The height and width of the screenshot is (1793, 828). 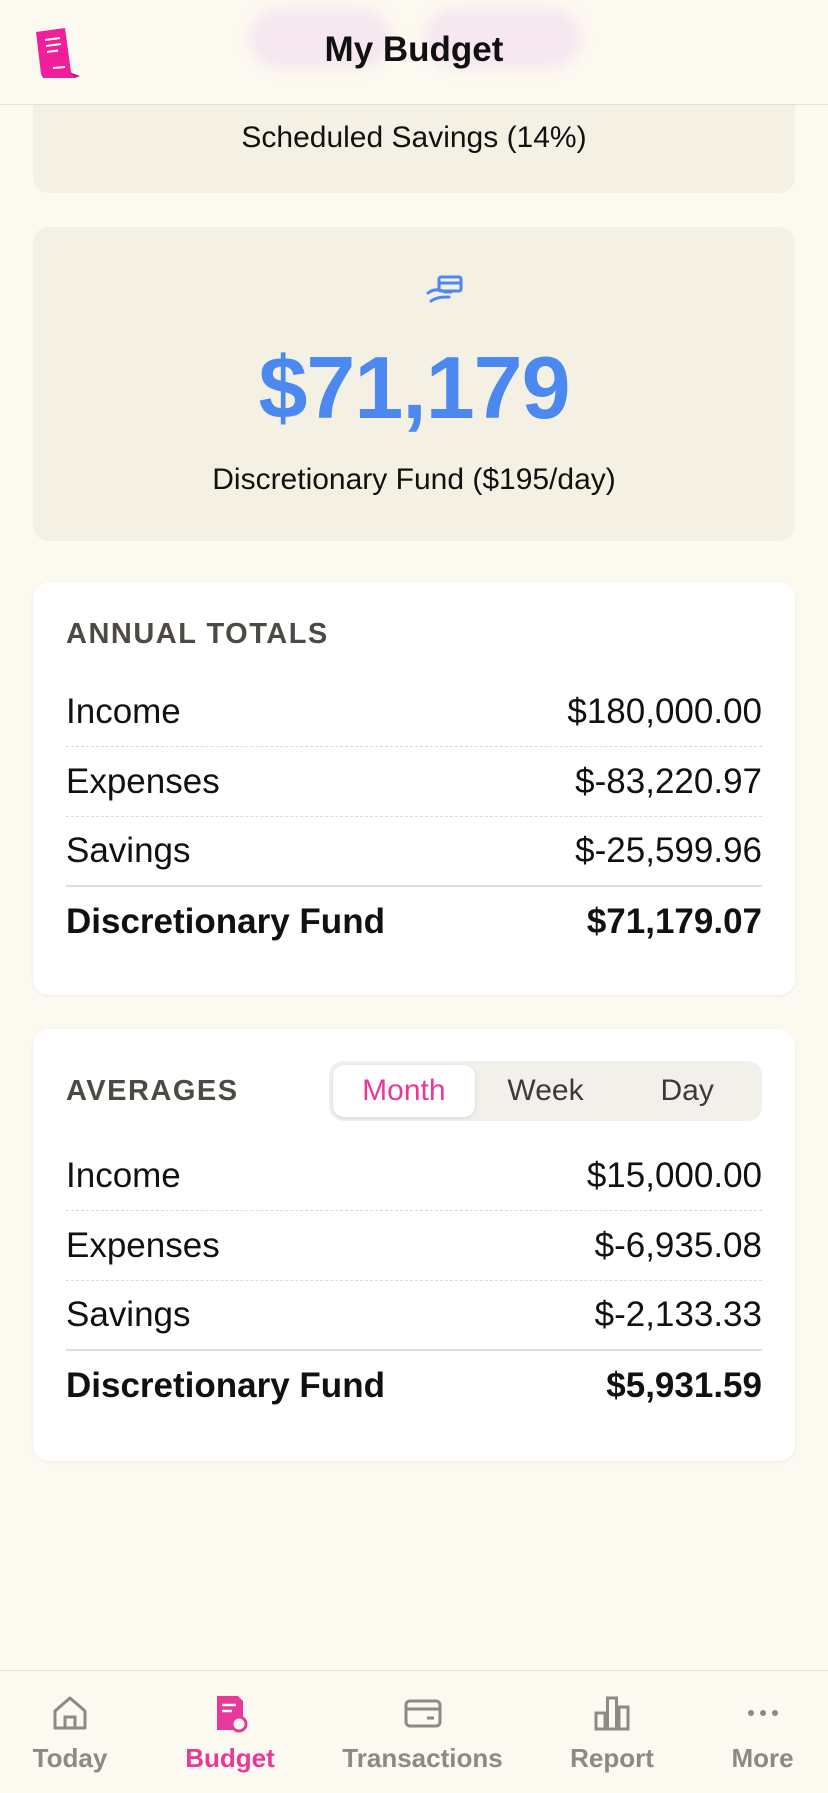 I want to click on bottom-tab-bar: Today Budget Transactions Report, so click(x=414, y=1731).